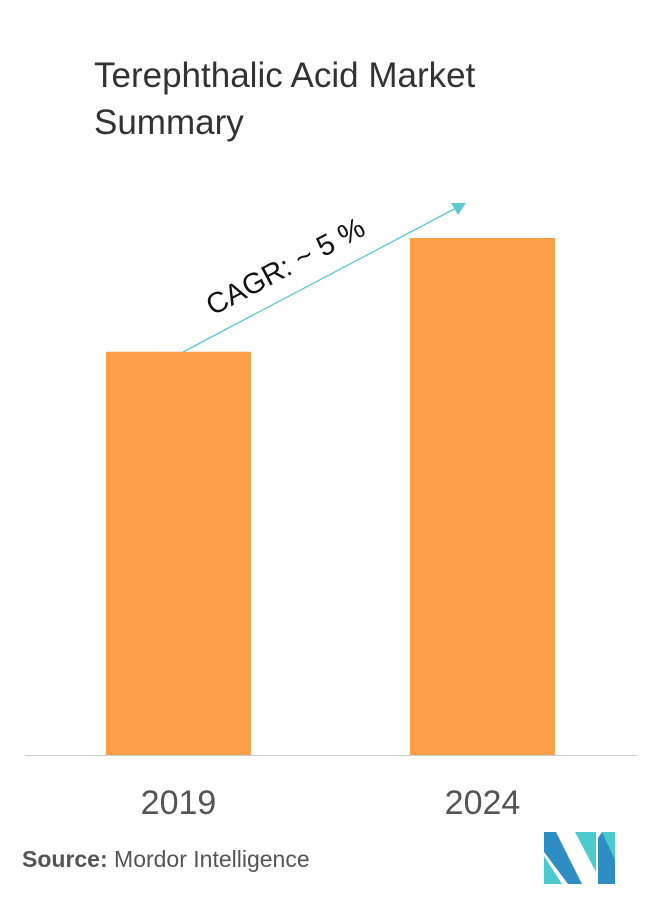 This screenshot has height=903, width=658. I want to click on bar-2019, so click(178, 553).